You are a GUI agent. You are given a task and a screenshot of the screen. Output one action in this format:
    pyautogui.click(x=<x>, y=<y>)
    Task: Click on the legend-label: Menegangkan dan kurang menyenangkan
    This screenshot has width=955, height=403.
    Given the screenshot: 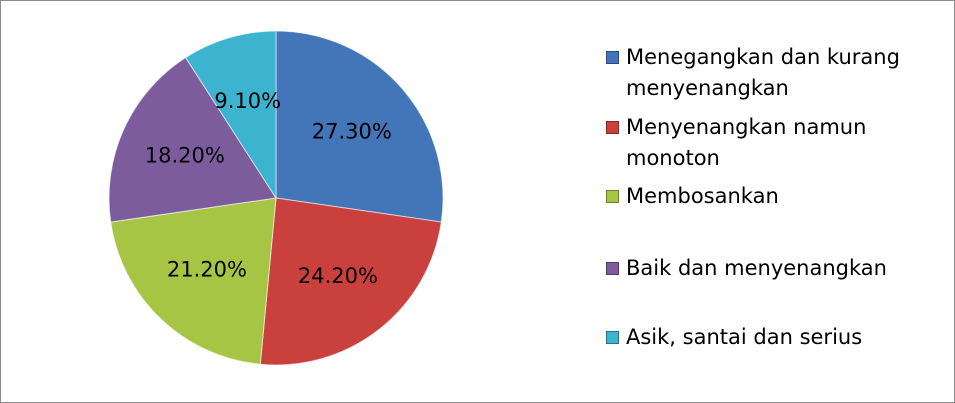 What is the action you would take?
    pyautogui.click(x=763, y=72)
    